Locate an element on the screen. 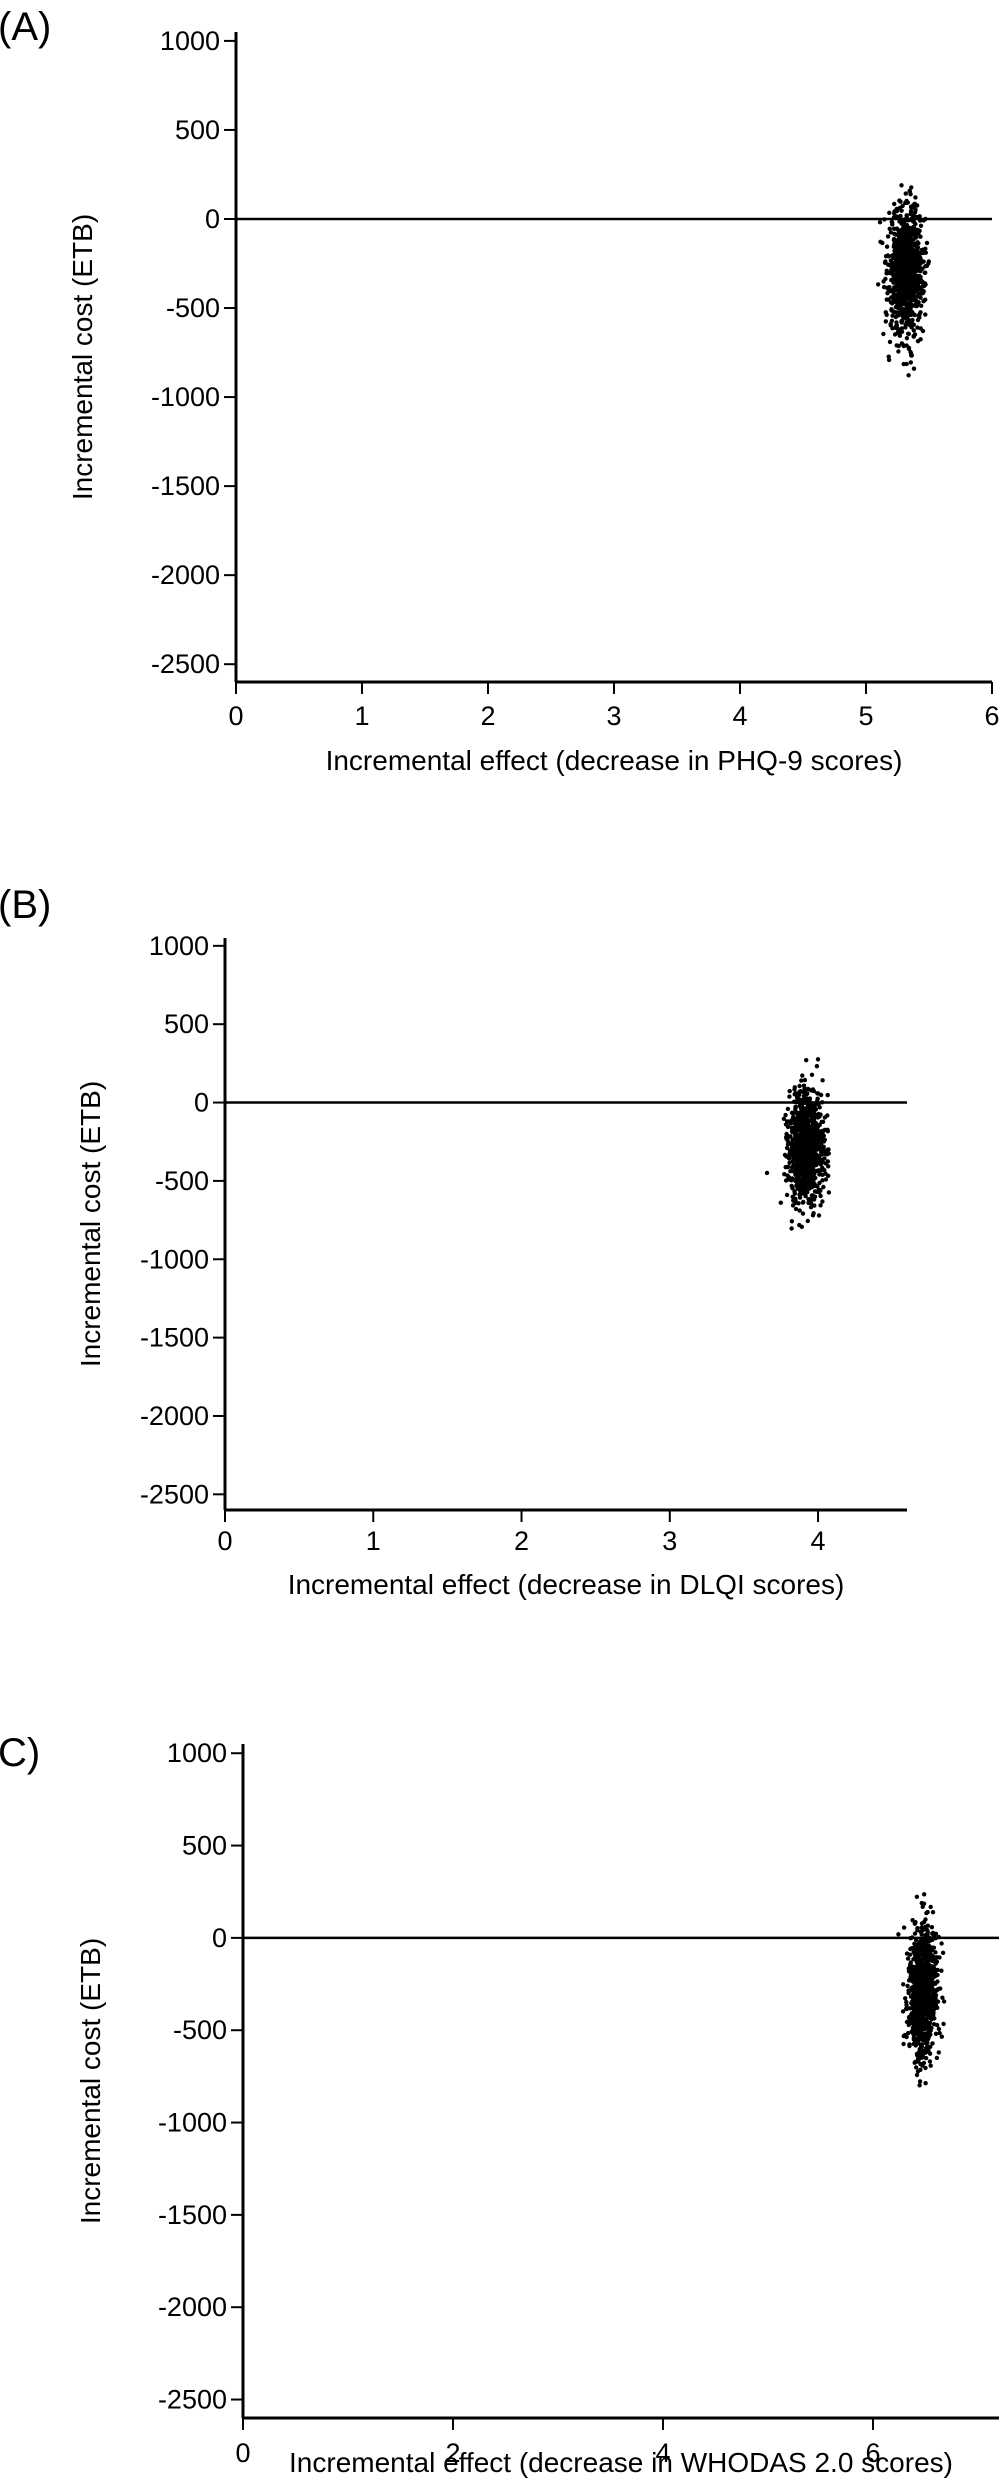  y-tick-label: -2500 is located at coordinates (174, 1494).